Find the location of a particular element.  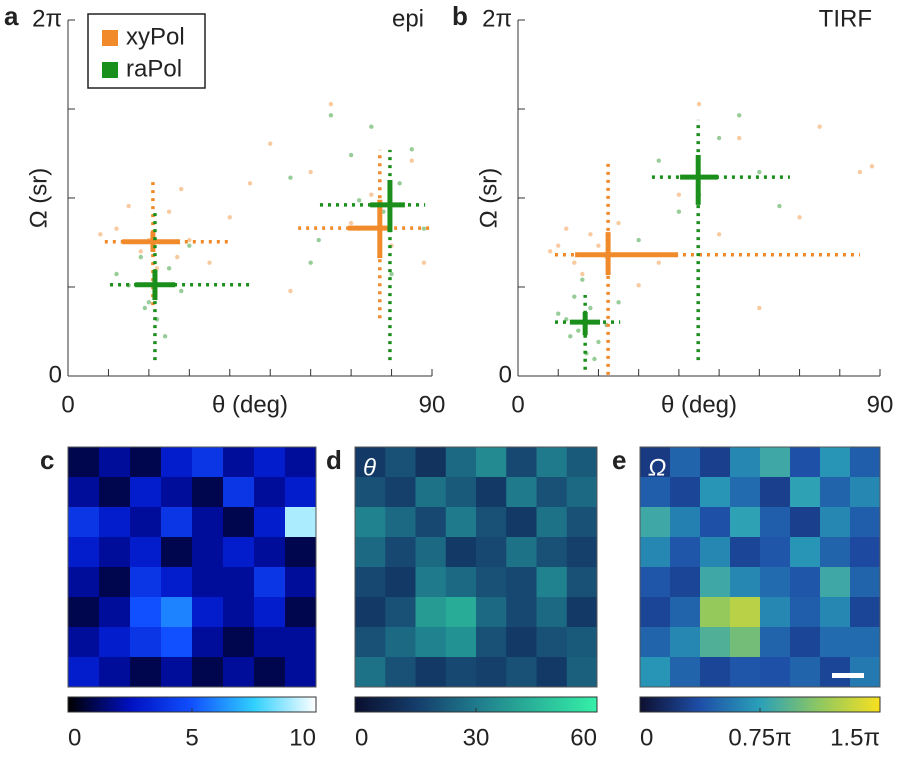

annotation: TIRF is located at coordinates (845, 18).